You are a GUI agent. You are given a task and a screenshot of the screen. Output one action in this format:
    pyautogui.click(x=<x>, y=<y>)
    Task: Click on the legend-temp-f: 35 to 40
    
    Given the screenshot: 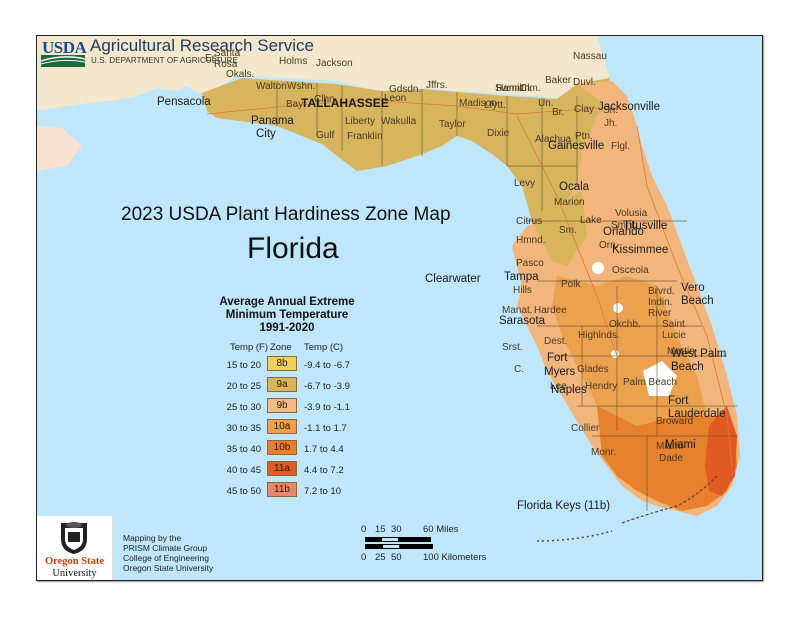 What is the action you would take?
    pyautogui.click(x=243, y=449)
    